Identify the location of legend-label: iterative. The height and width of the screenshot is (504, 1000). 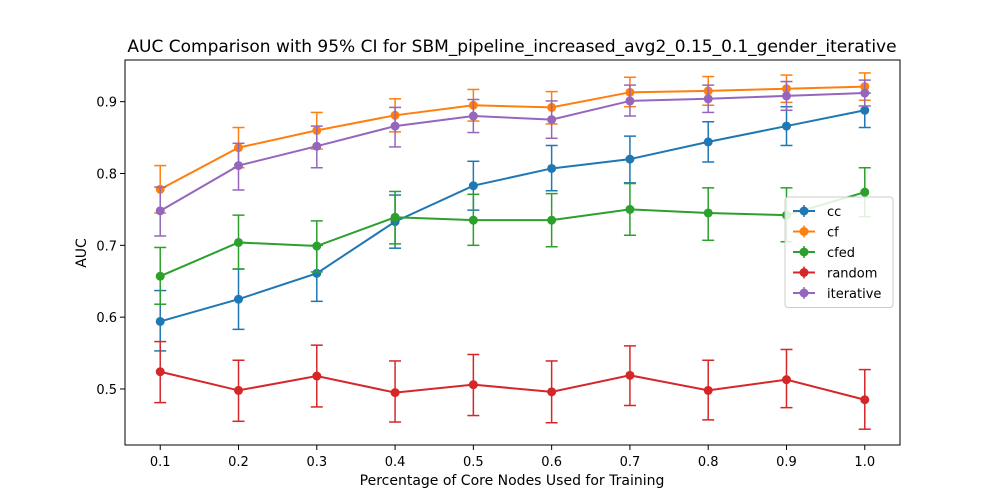
(854, 294).